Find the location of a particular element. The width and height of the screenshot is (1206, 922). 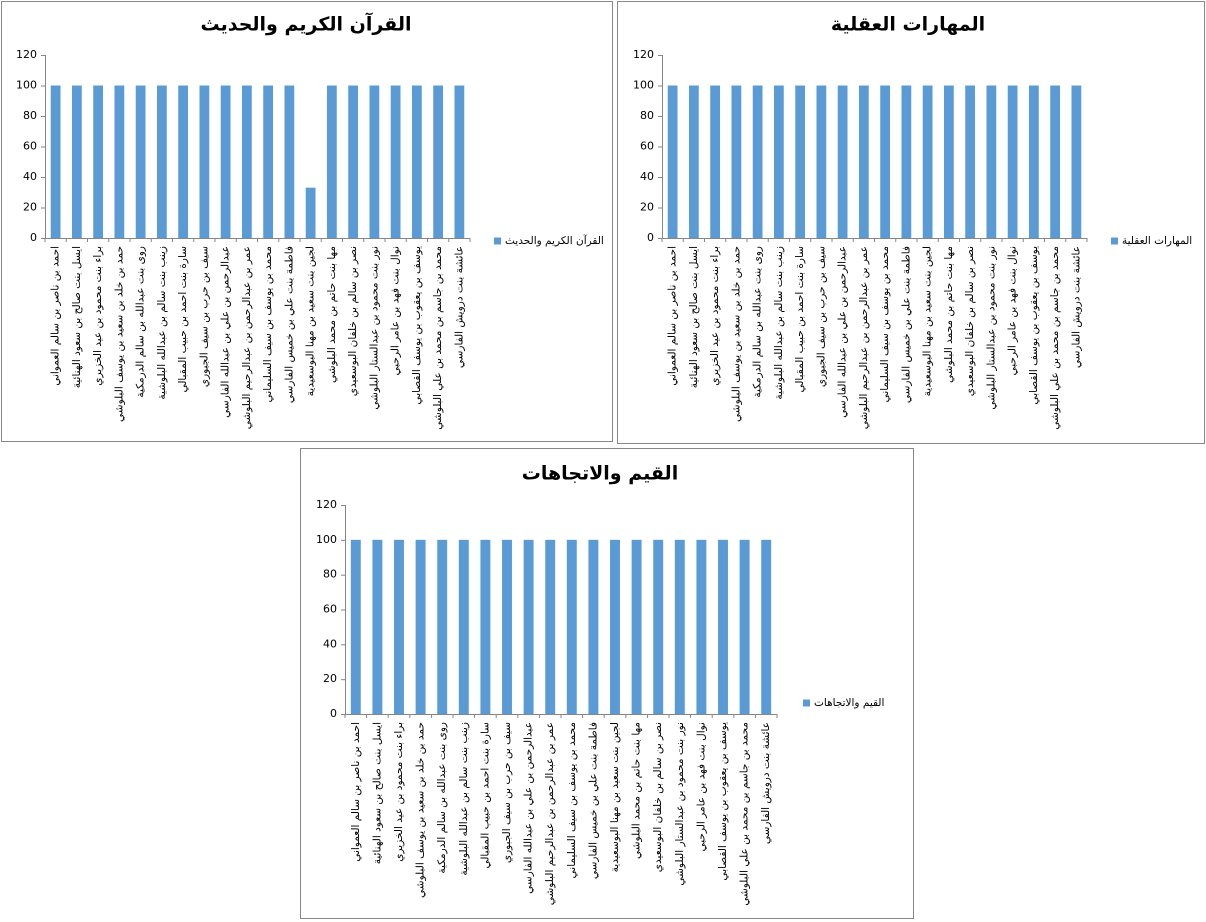

chart-title: المهارات العقلية is located at coordinates (908, 25).